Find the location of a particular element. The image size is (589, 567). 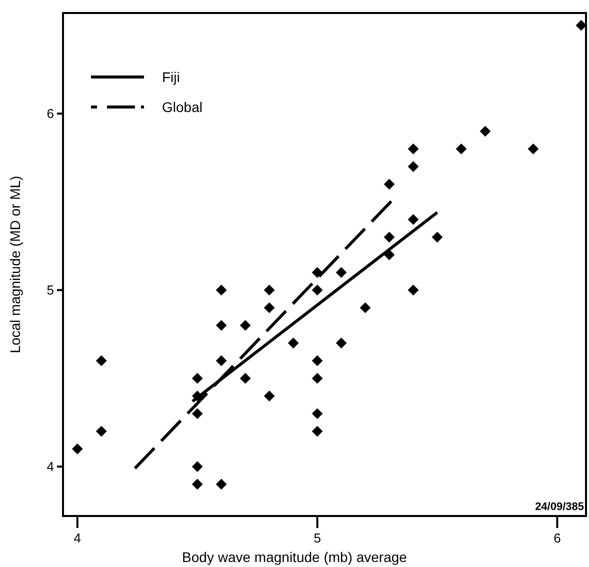

y-tick-label: 6 is located at coordinates (50, 113).